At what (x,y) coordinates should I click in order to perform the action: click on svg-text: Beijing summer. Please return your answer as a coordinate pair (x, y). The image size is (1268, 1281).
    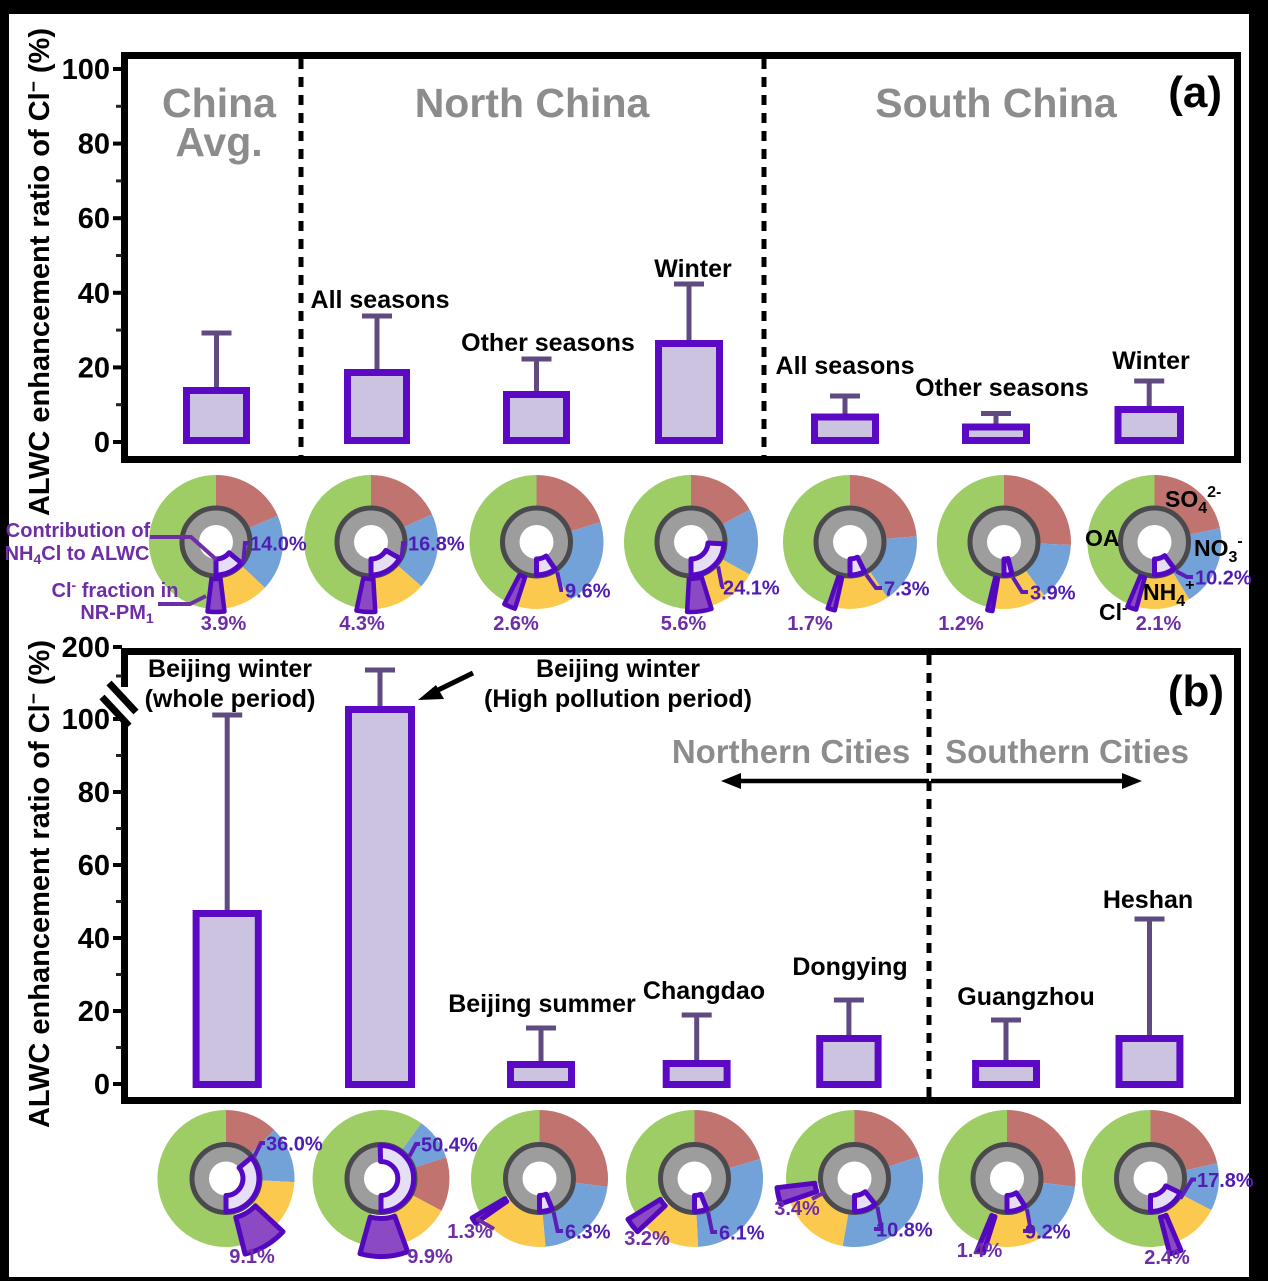
    Looking at the image, I should click on (542, 1004).